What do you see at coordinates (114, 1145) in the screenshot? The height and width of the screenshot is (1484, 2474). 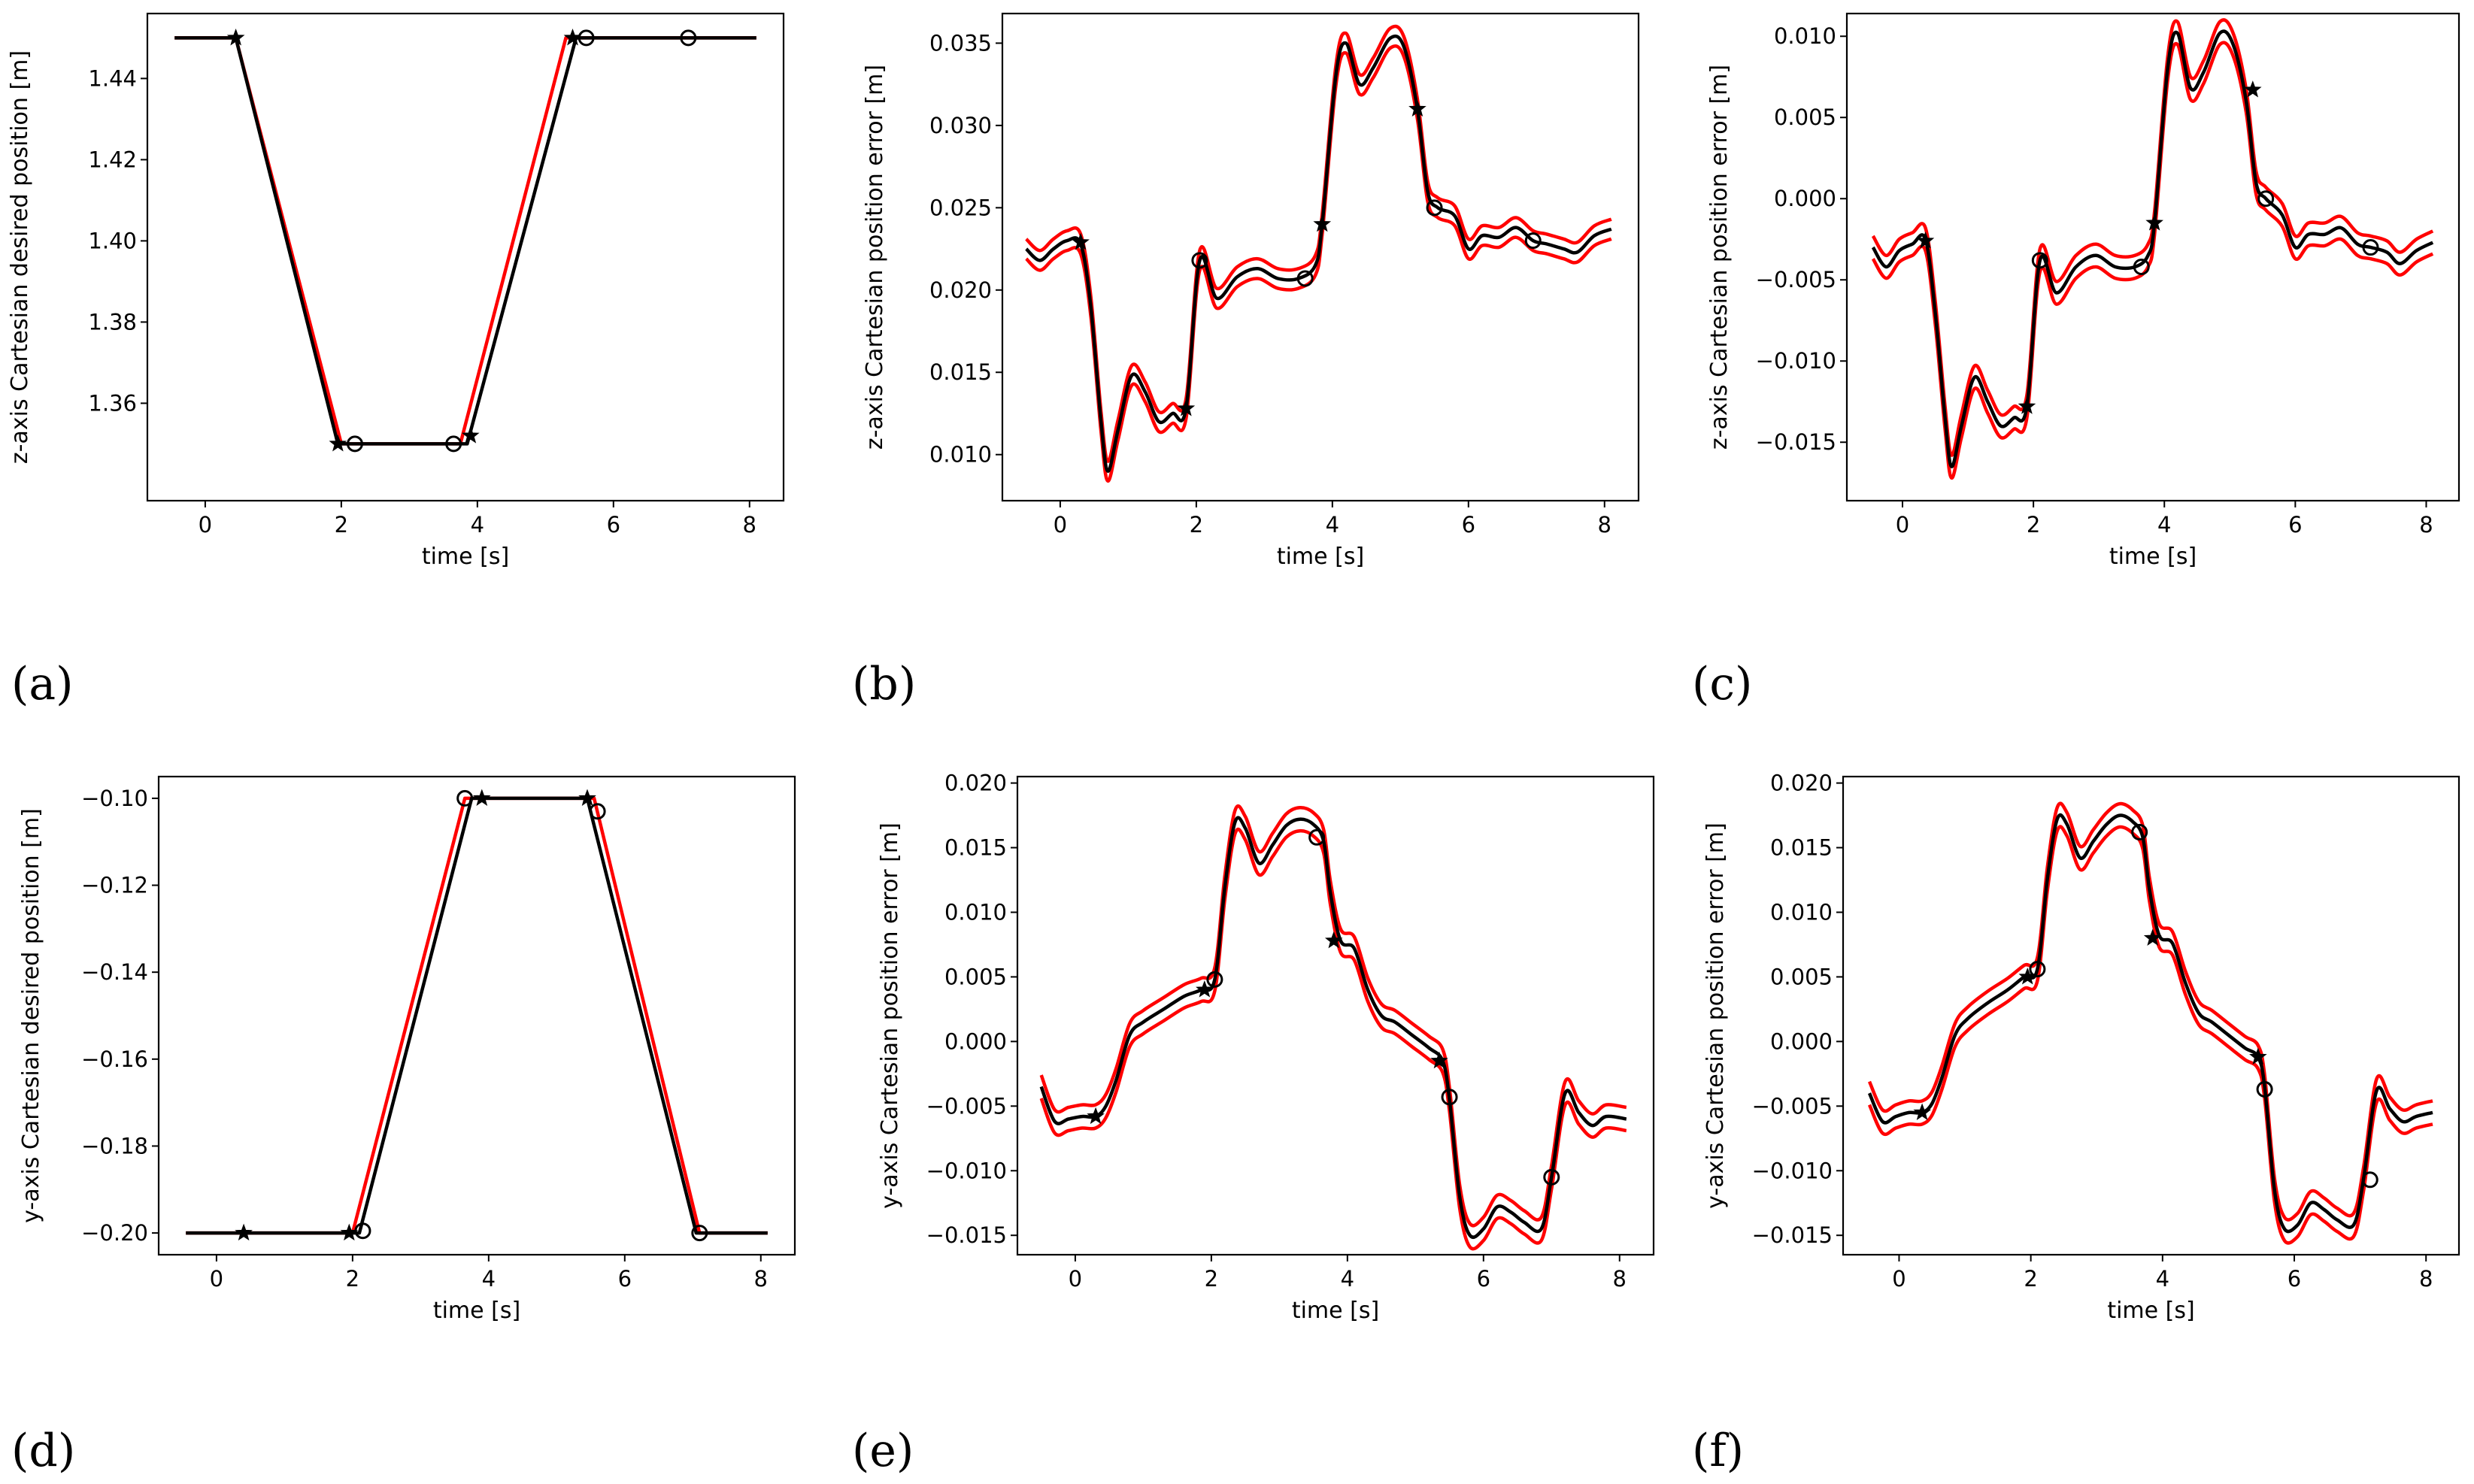 I see `y-tick-label: −0.18` at bounding box center [114, 1145].